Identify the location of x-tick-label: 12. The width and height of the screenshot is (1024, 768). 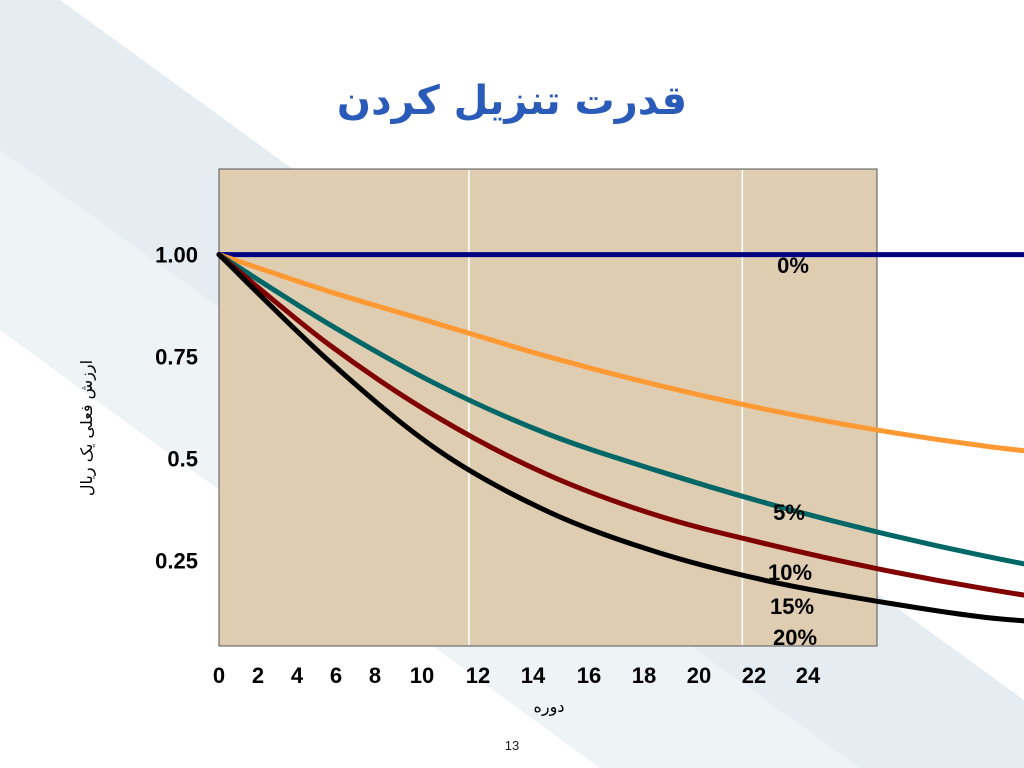
(478, 675).